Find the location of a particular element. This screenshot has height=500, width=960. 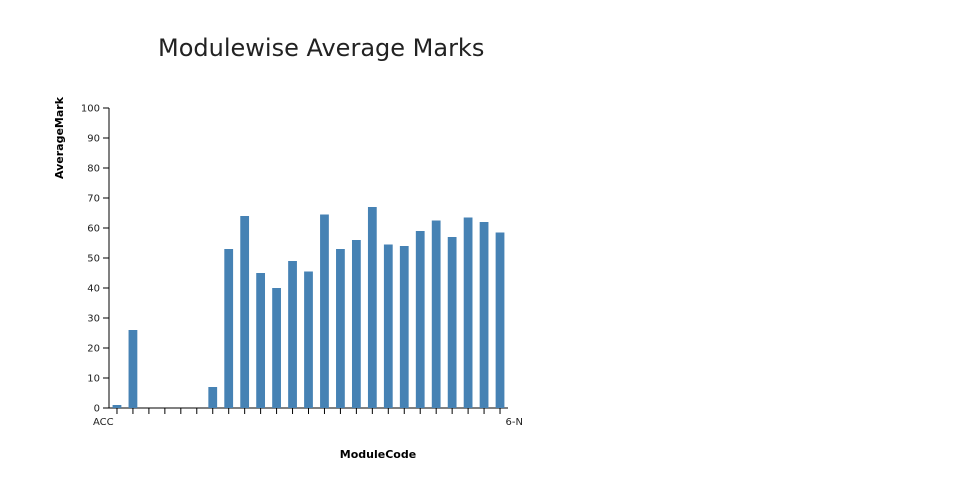

y-tick-label: 40 is located at coordinates (93, 289).